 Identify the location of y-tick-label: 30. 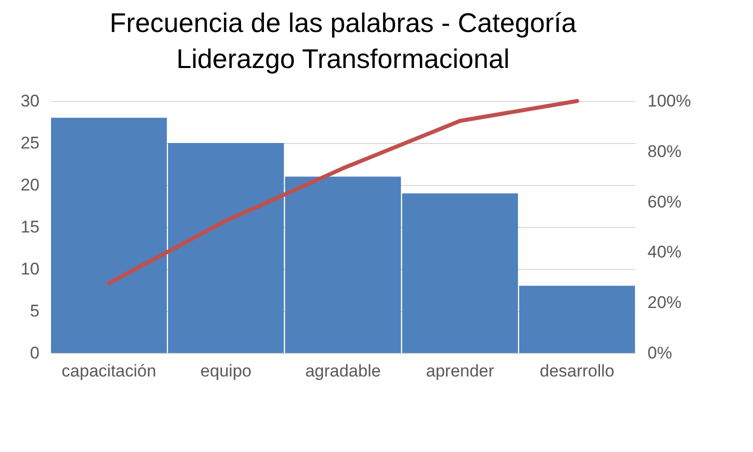
(30, 101).